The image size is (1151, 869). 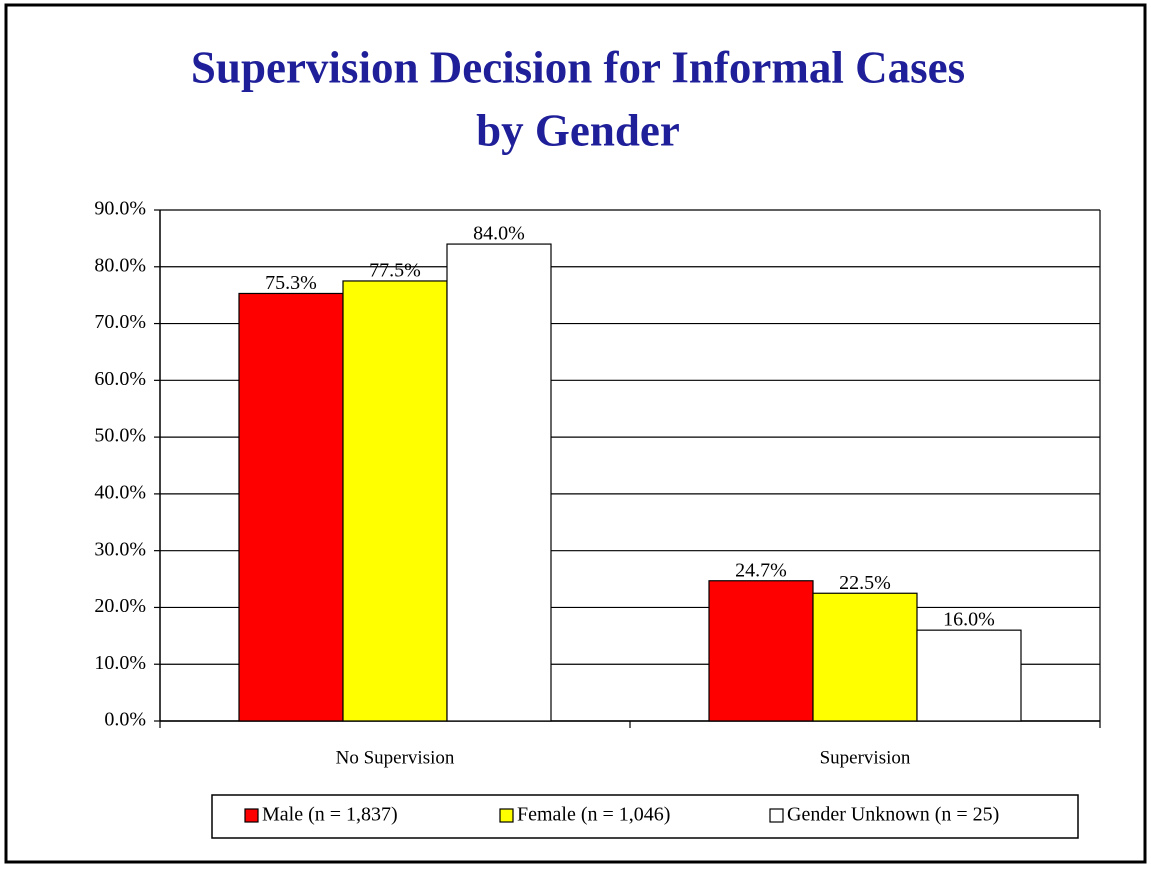 What do you see at coordinates (120, 492) in the screenshot?
I see `y-tick-label: 40.0%` at bounding box center [120, 492].